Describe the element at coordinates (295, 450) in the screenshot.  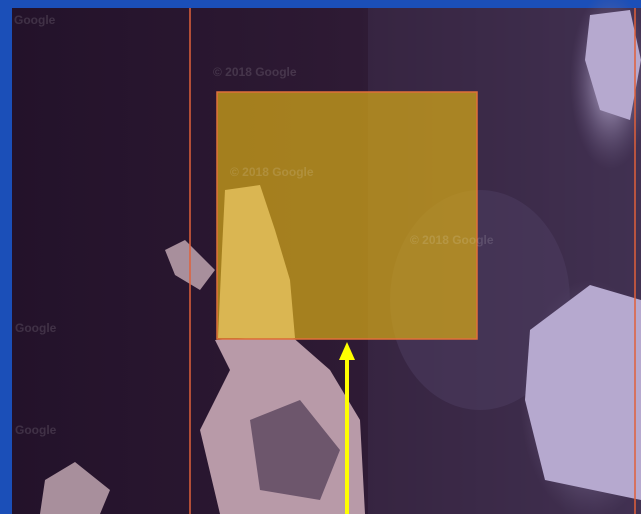
I see `land-shadow` at that location.